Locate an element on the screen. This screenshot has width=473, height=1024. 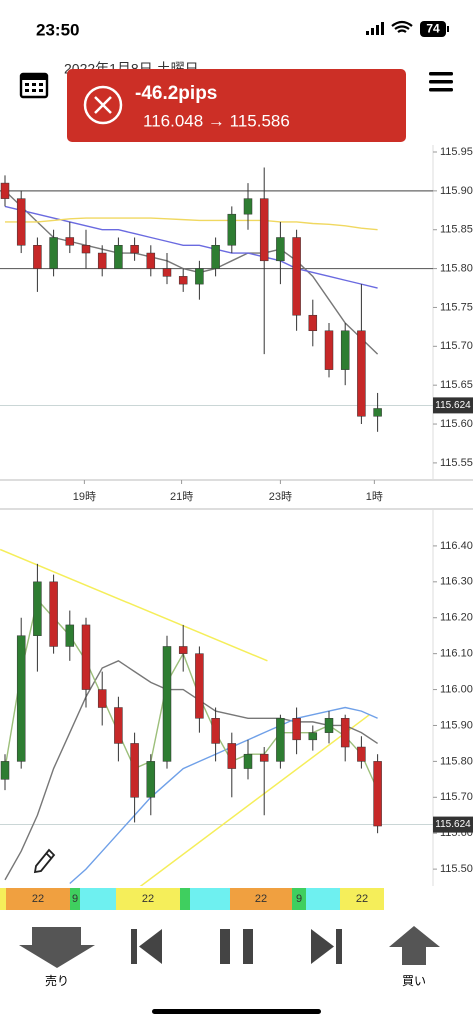
sell-label: 売り is located at coordinates (57, 980).